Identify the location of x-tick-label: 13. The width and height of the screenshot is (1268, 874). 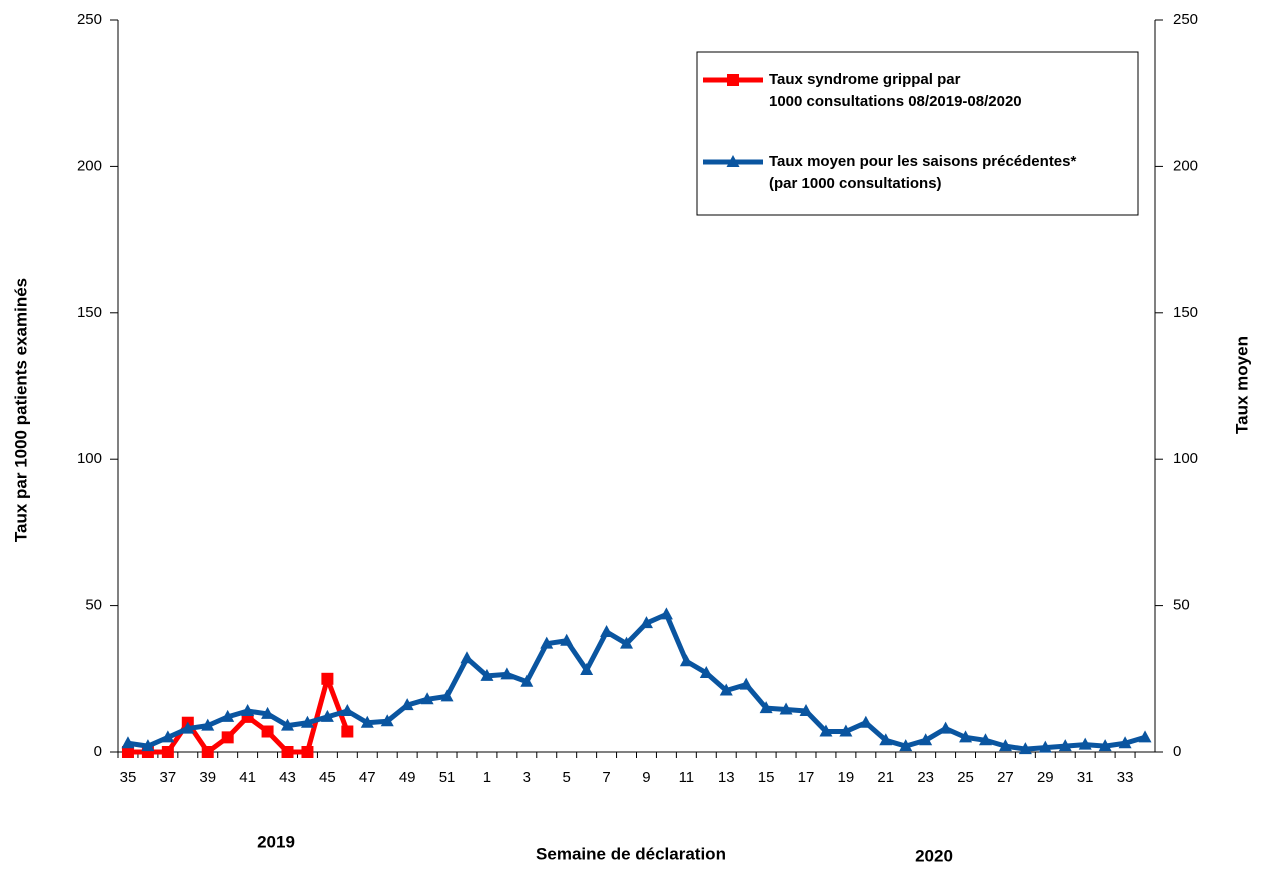
(726, 777).